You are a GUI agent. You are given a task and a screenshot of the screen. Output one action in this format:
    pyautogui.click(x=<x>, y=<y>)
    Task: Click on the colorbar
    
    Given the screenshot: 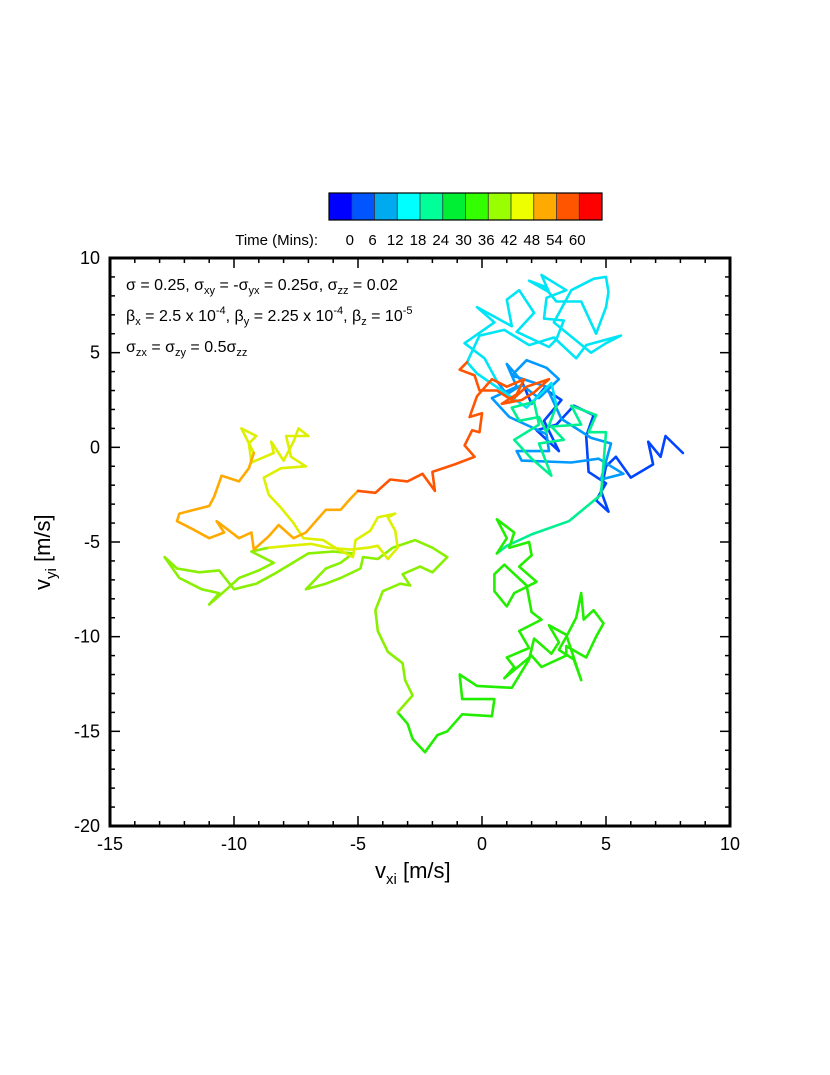 What is the action you would take?
    pyautogui.click(x=465, y=206)
    